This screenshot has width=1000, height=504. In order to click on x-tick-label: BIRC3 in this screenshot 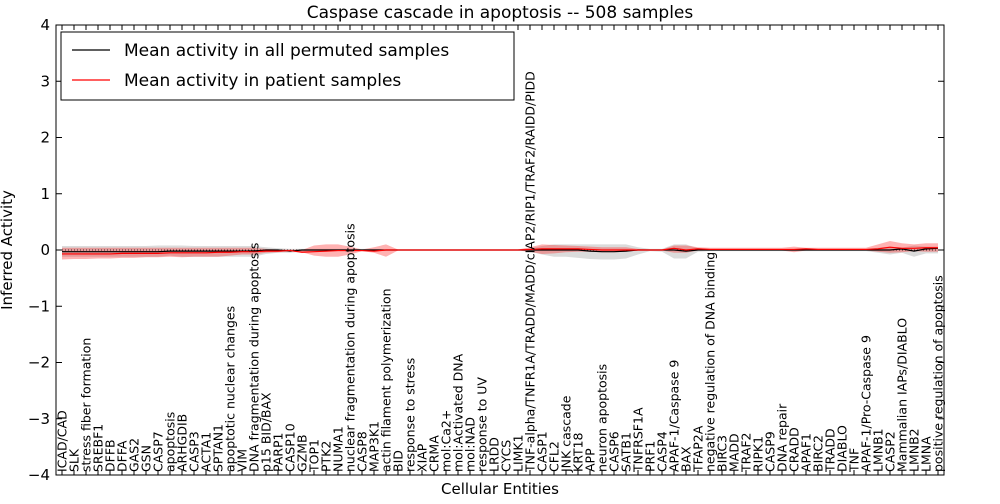, I will do `click(722, 453)`.